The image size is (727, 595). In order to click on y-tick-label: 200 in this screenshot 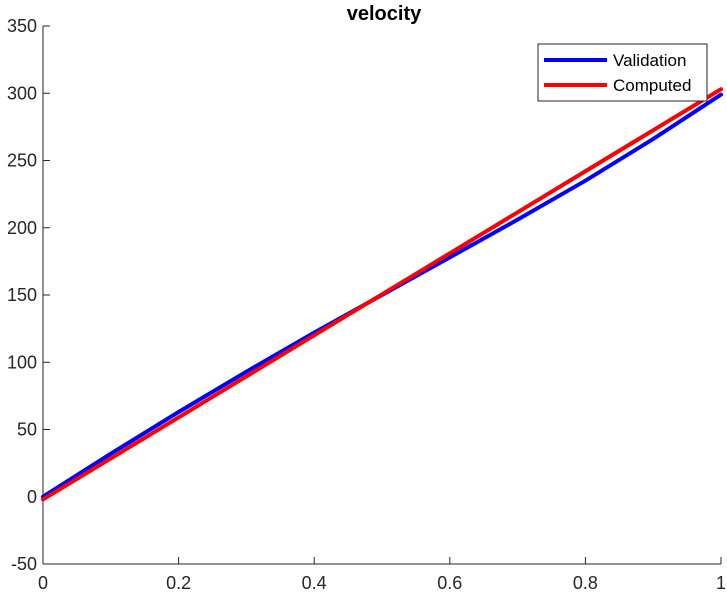, I will do `click(22, 228)`.